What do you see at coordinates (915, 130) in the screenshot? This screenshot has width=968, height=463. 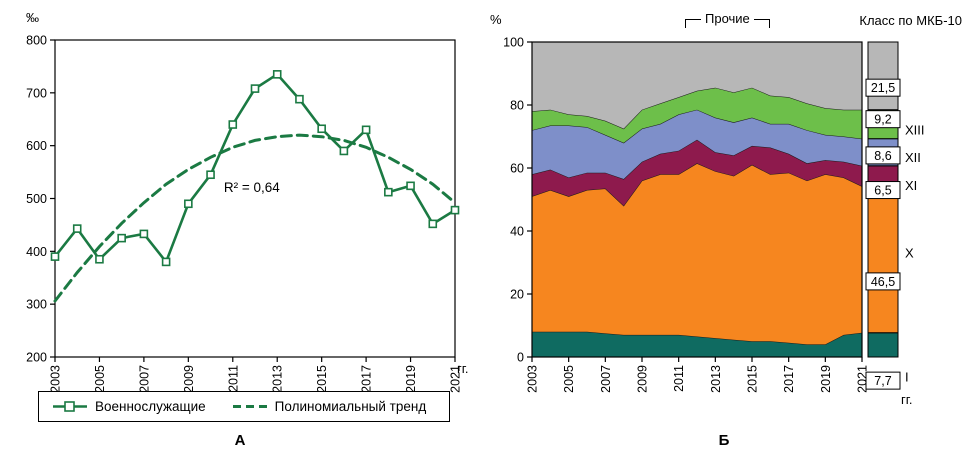 I see `class-numeral-xiii: XIII` at bounding box center [915, 130].